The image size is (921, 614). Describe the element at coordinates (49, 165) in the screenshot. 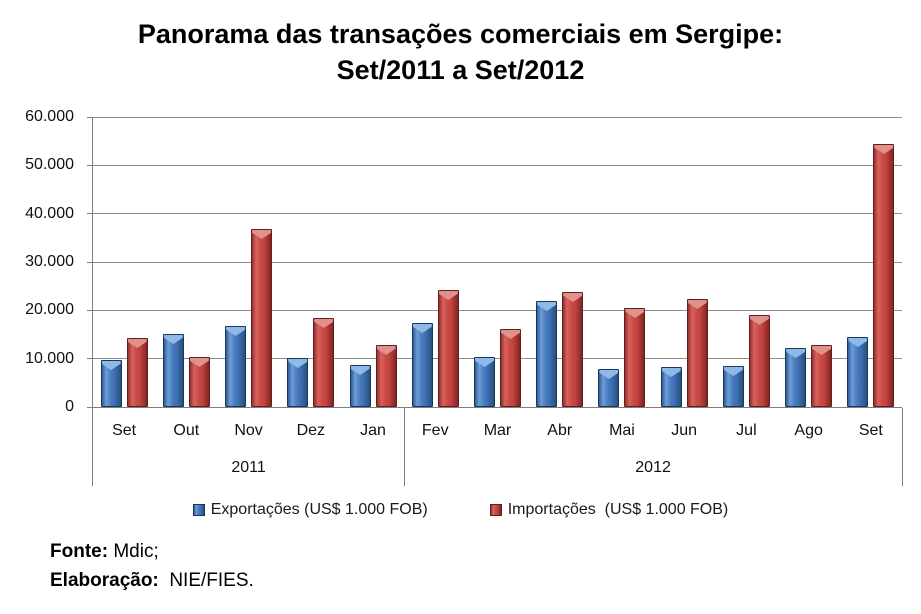

I see `y-axis-label: 50.000` at that location.